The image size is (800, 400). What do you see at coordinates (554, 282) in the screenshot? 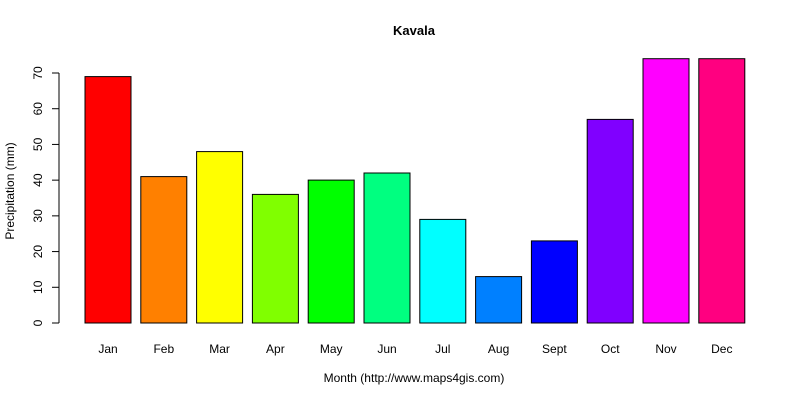
I see `bar-sept` at bounding box center [554, 282].